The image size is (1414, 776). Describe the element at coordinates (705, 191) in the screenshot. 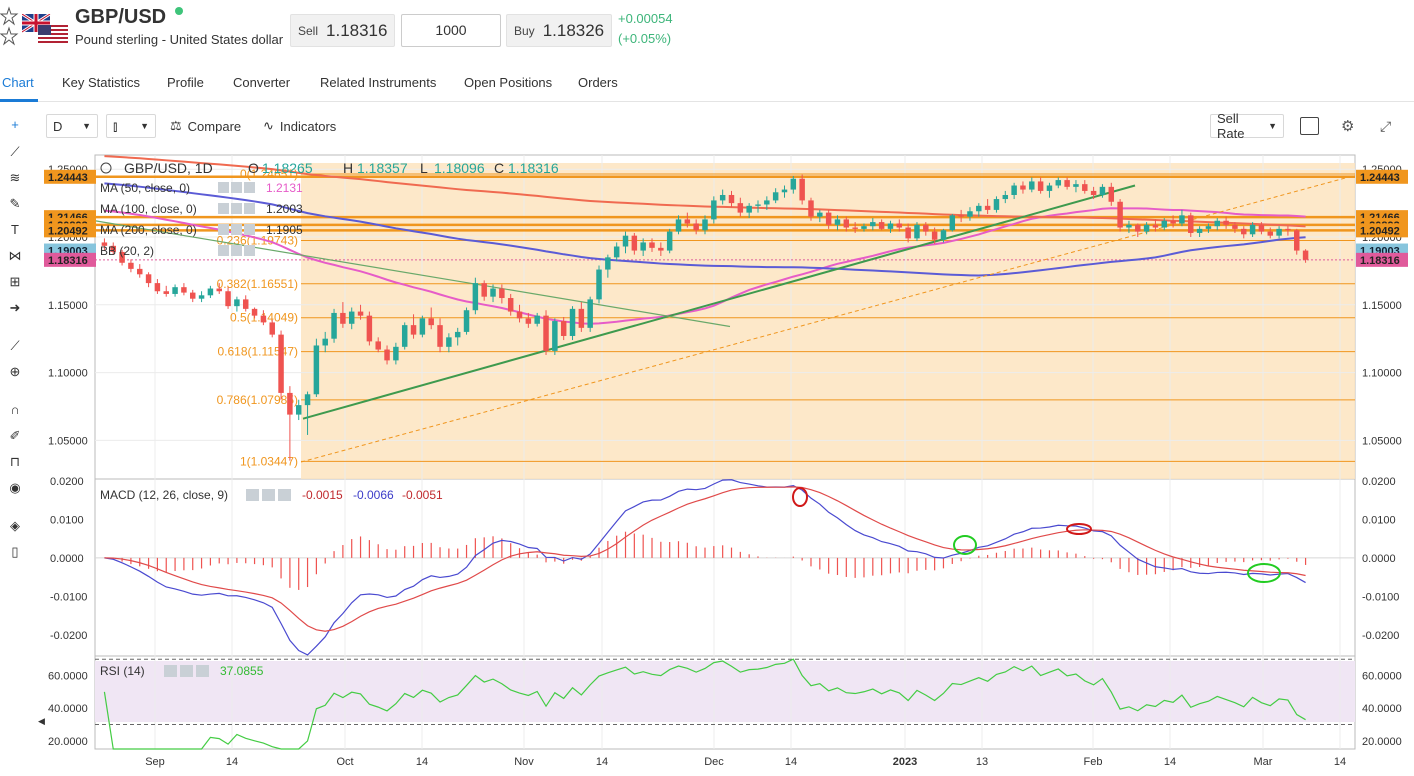

I see `ma200-line` at that location.